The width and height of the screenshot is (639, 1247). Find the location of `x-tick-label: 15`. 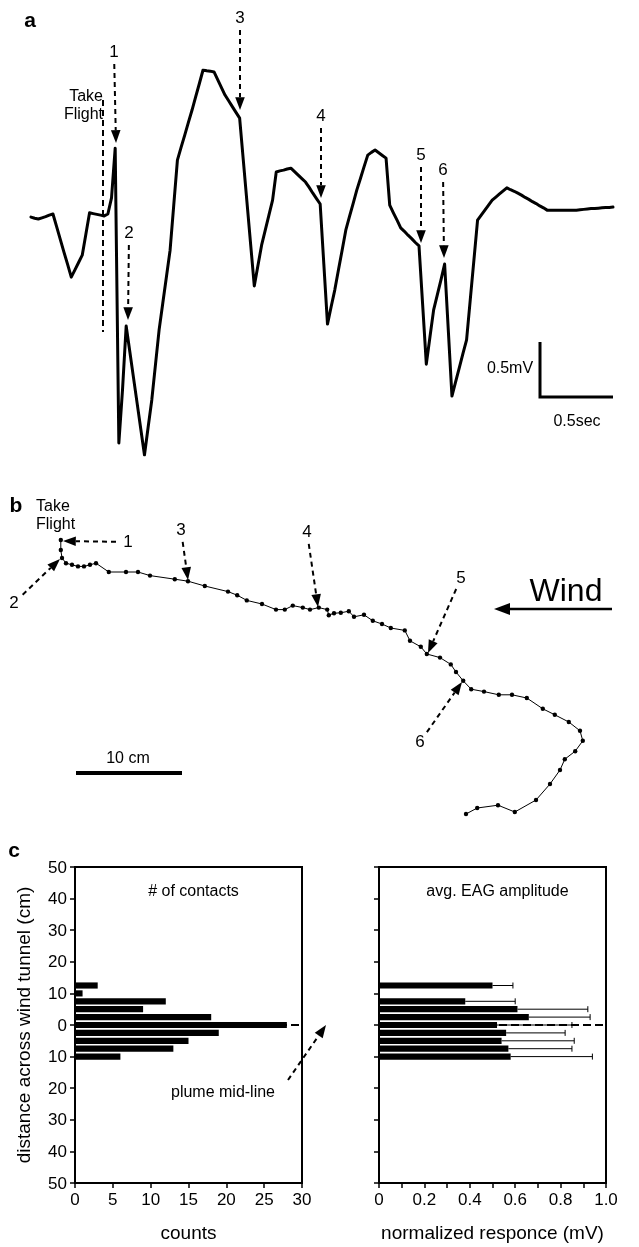

x-tick-label: 15 is located at coordinates (188, 1199).